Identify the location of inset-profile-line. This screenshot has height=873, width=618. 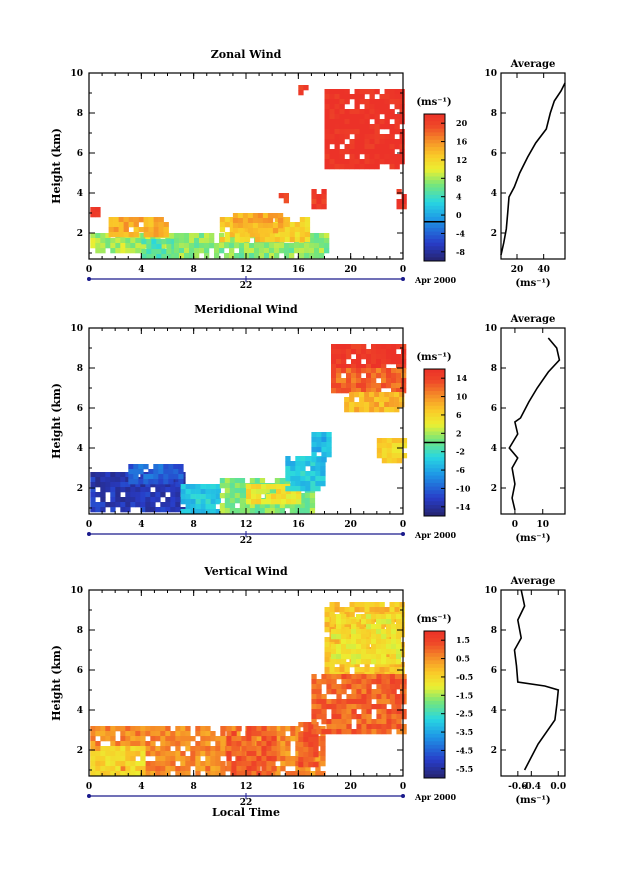
(534, 424).